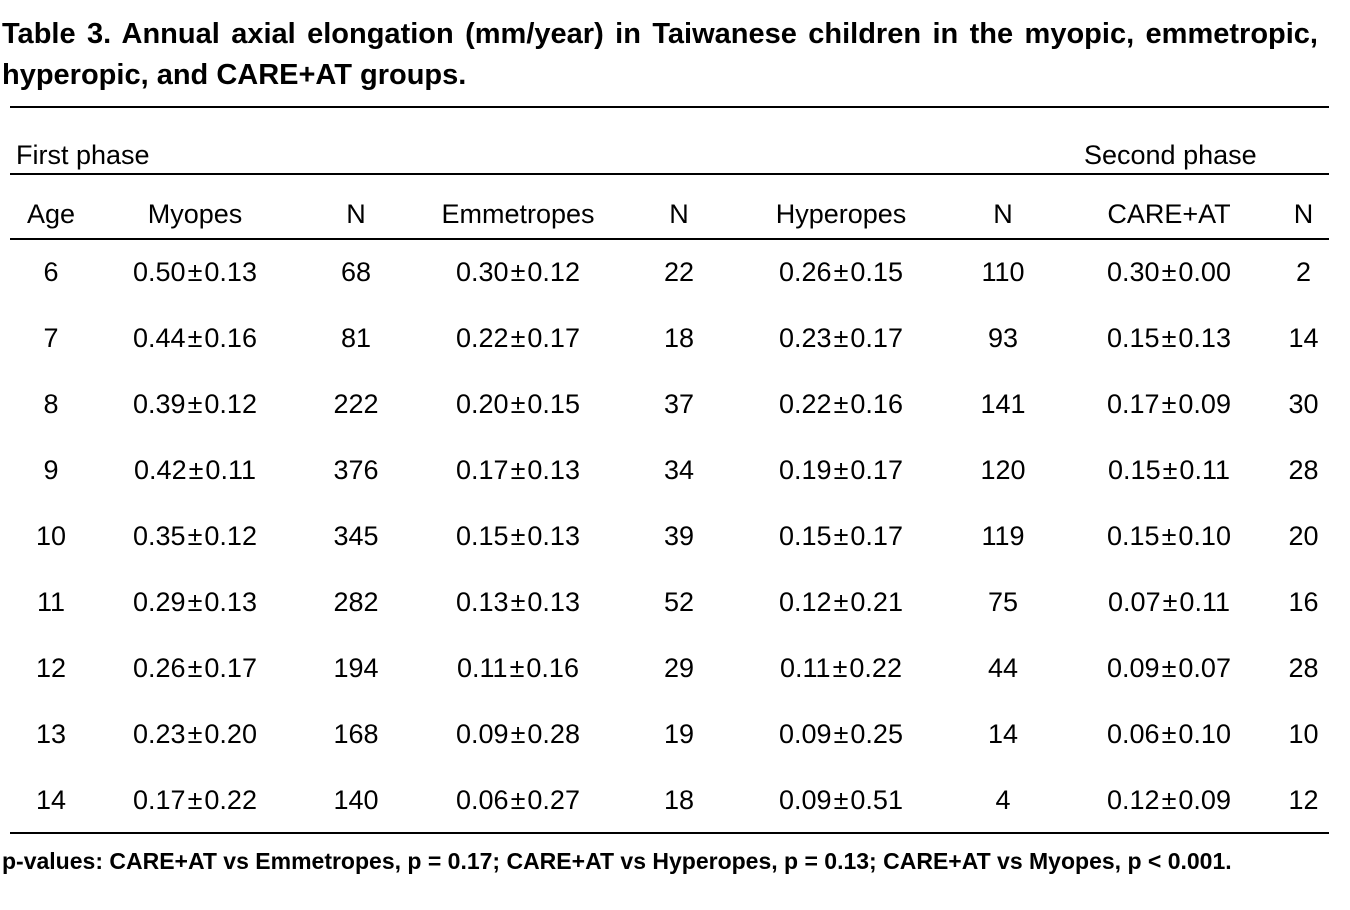 Image resolution: width=1350 pixels, height=910 pixels. What do you see at coordinates (51, 667) in the screenshot?
I see `age-cell: 12` at bounding box center [51, 667].